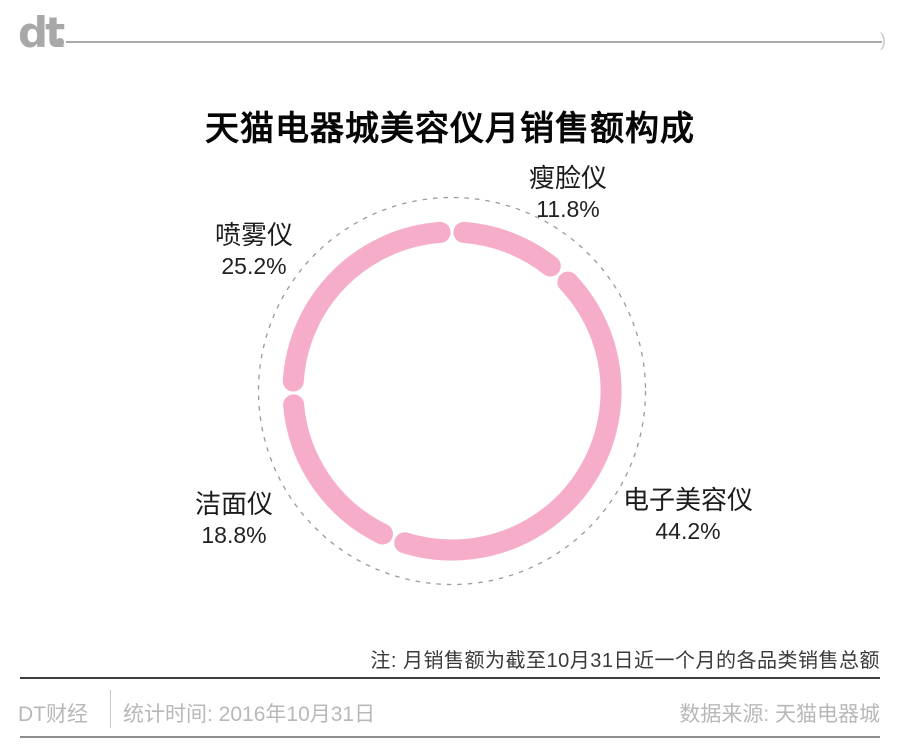 This screenshot has width=900, height=747. I want to click on label-slim-face: 瘦脸仪 11.8%, so click(568, 192).